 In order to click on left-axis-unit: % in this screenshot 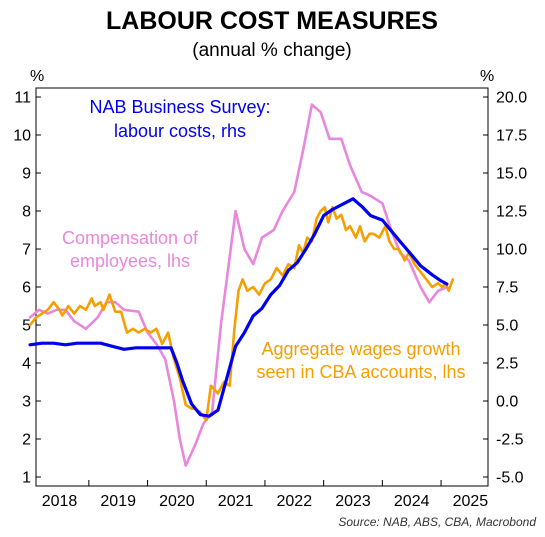, I will do `click(37, 76)`.